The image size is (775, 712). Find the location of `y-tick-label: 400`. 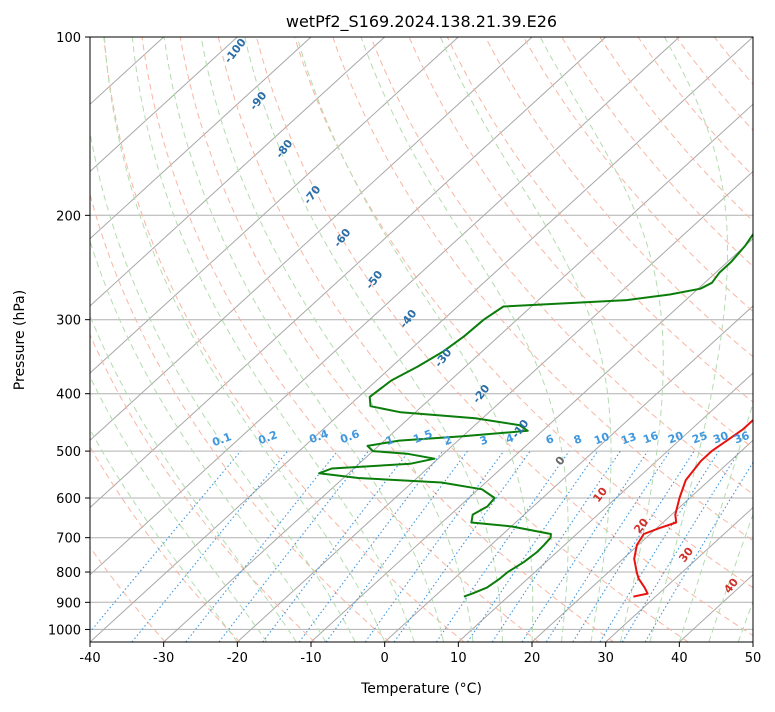

y-tick-label: 400 is located at coordinates (68, 395).